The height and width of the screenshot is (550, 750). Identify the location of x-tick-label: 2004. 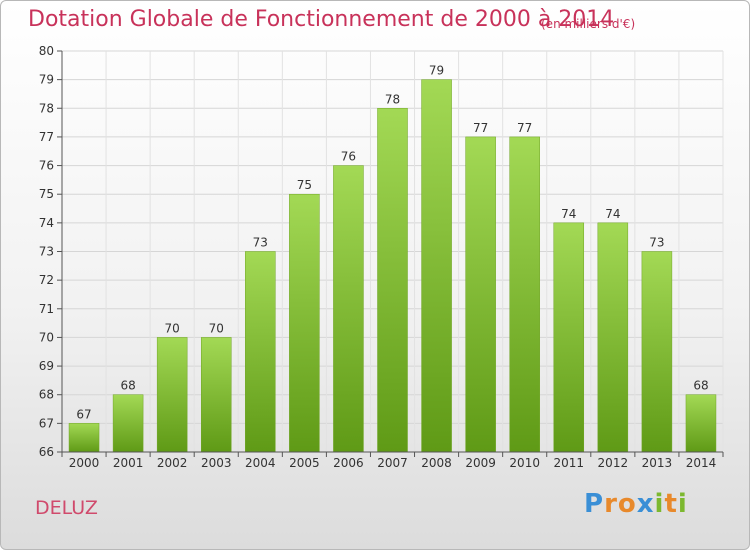
(260, 463).